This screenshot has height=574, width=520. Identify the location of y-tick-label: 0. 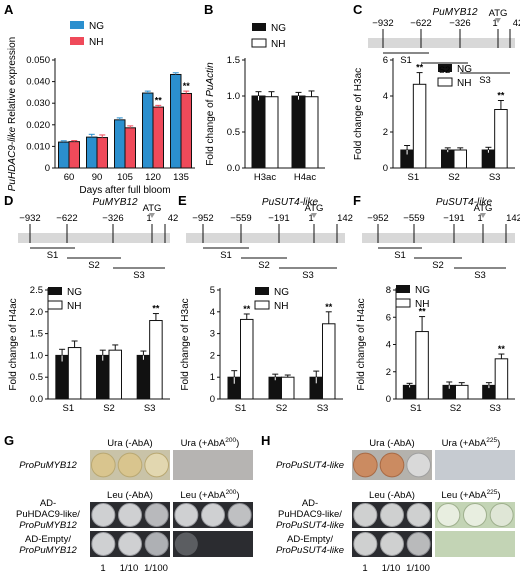
(385, 168).